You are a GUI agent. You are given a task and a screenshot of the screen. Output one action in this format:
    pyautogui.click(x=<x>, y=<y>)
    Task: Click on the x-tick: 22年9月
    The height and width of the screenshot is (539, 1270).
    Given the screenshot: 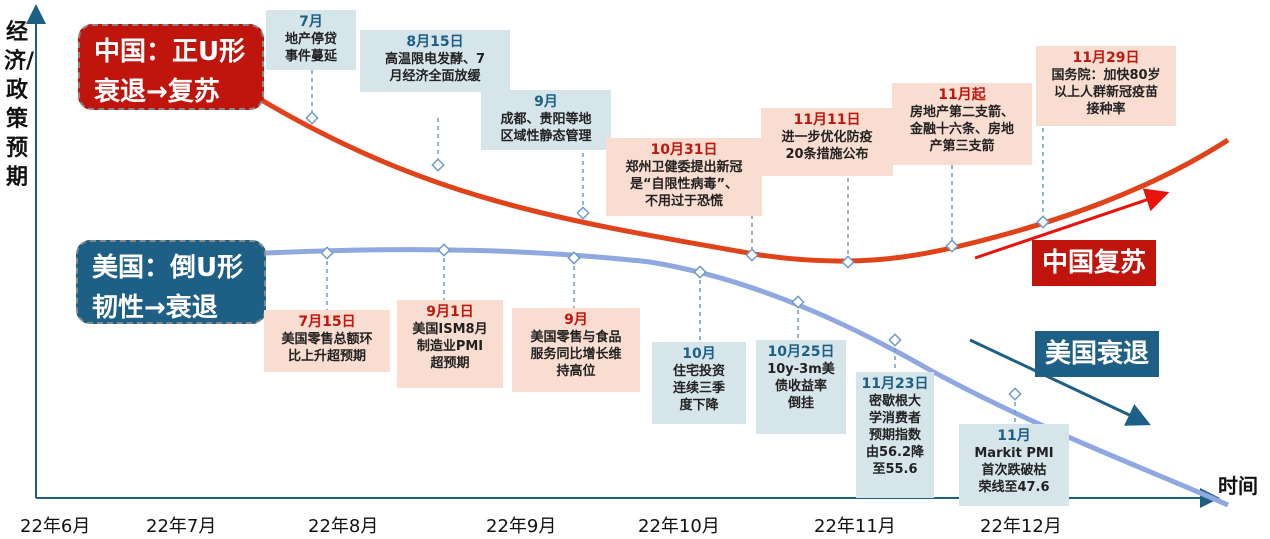 What is the action you would take?
    pyautogui.click(x=521, y=526)
    